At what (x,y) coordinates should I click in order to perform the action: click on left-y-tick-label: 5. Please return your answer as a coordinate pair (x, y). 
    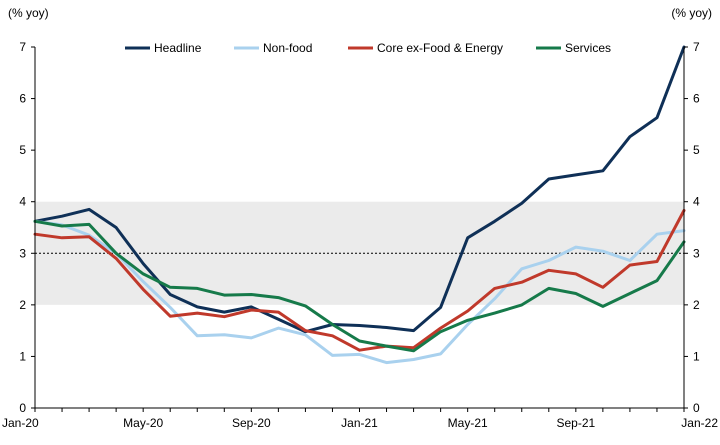
    Looking at the image, I should click on (22, 150).